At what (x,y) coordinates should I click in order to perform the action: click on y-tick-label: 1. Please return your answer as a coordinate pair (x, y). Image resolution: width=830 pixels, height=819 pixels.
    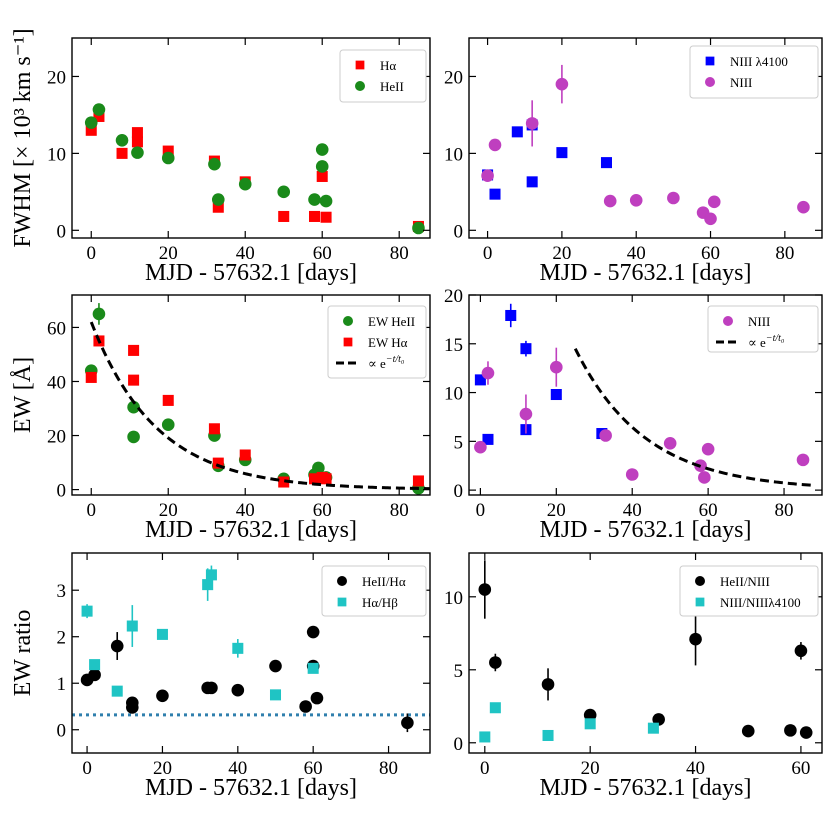
    Looking at the image, I should click on (62, 684).